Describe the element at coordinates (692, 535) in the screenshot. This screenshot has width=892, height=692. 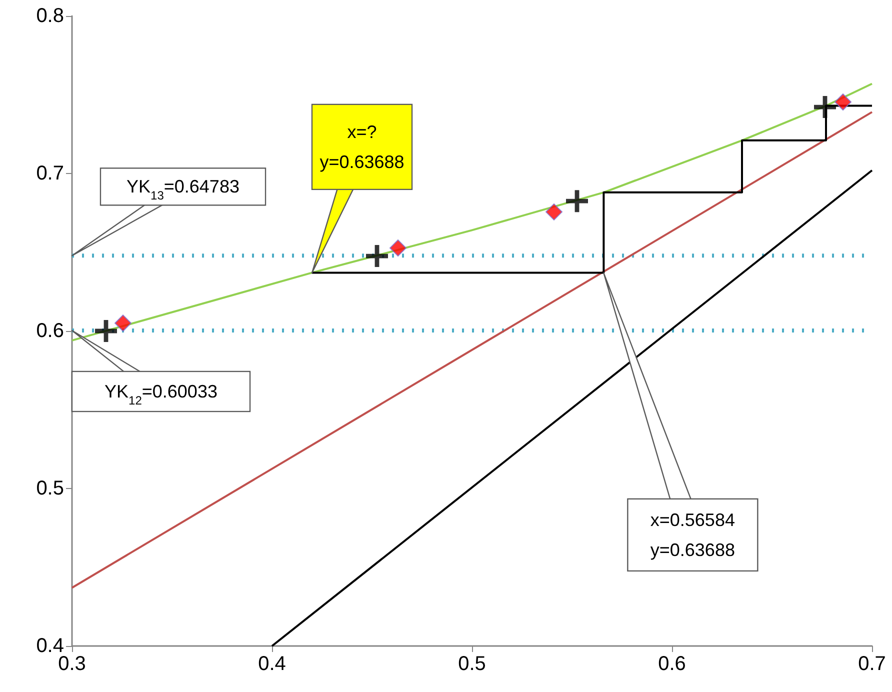
I see `annotation: x=0.56584 y=0.63688` at that location.